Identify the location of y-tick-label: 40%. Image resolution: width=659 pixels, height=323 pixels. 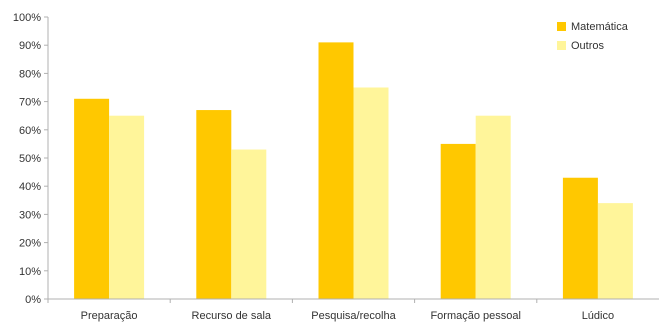
(30, 187).